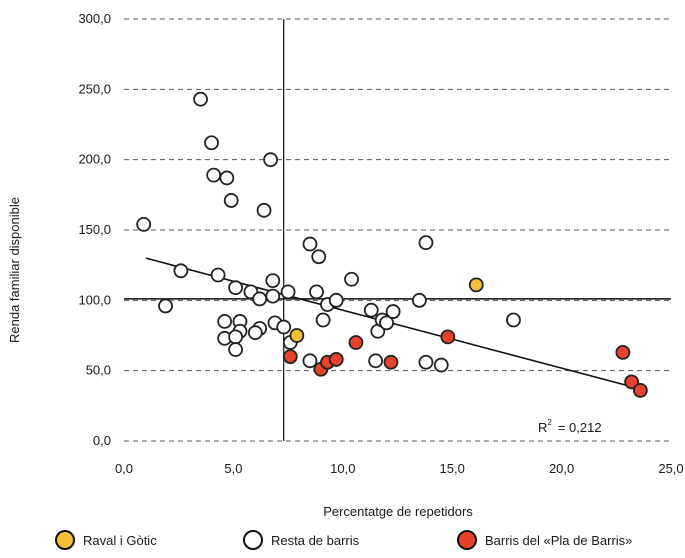  What do you see at coordinates (398, 511) in the screenshot?
I see `x-axis-label: Percentatge de repetidors` at bounding box center [398, 511].